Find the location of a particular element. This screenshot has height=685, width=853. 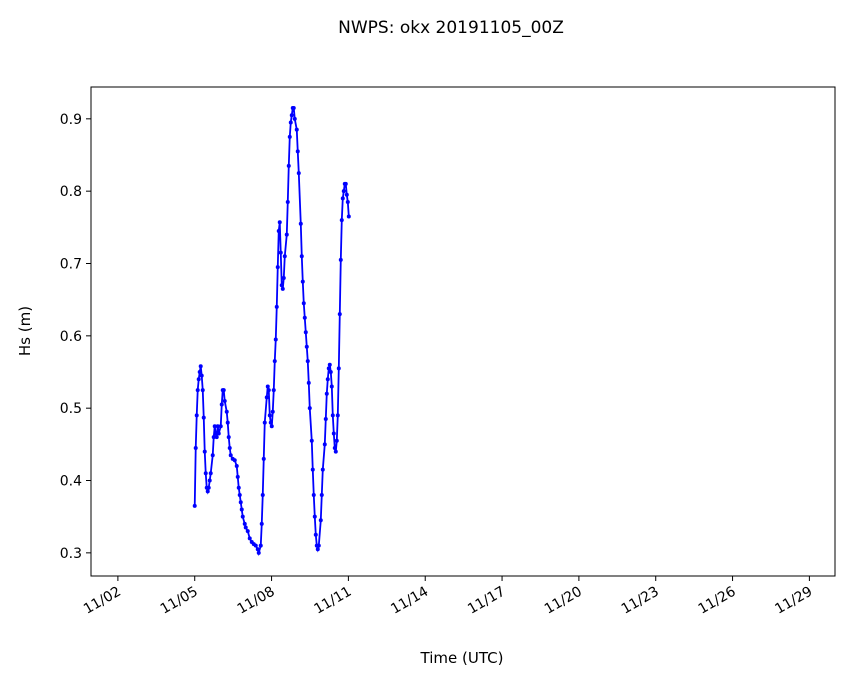

x-tick-label: 11/23 is located at coordinates (640, 601).